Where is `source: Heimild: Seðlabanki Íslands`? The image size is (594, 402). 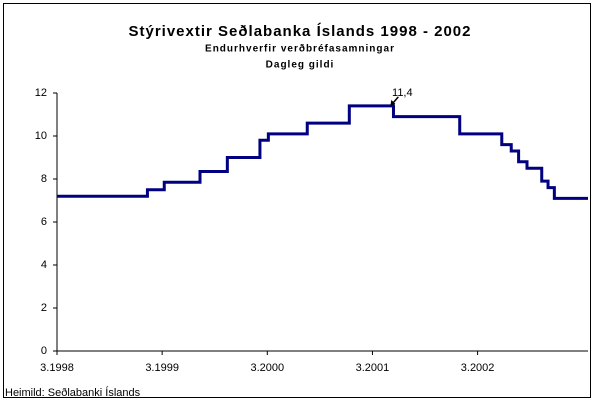 source: Heimild: Seðlabanki Íslands is located at coordinates (73, 392).